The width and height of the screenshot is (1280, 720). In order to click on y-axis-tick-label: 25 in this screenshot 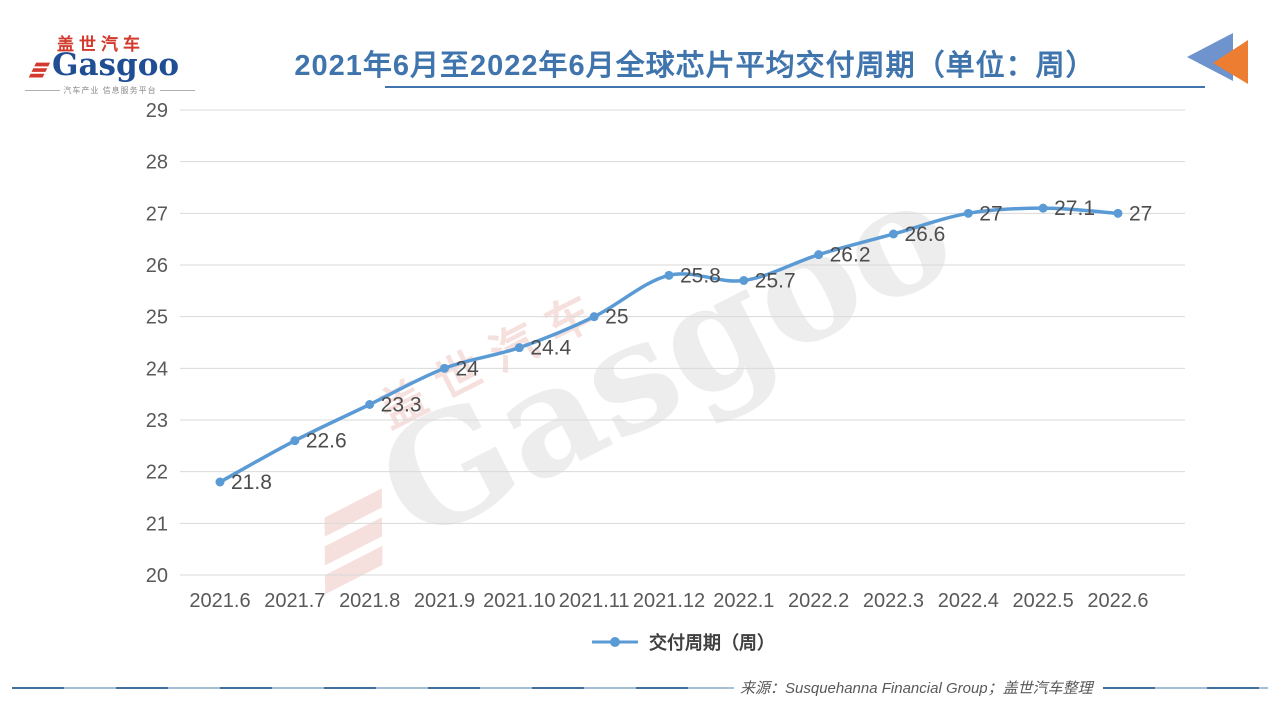, I will do `click(157, 318)`.